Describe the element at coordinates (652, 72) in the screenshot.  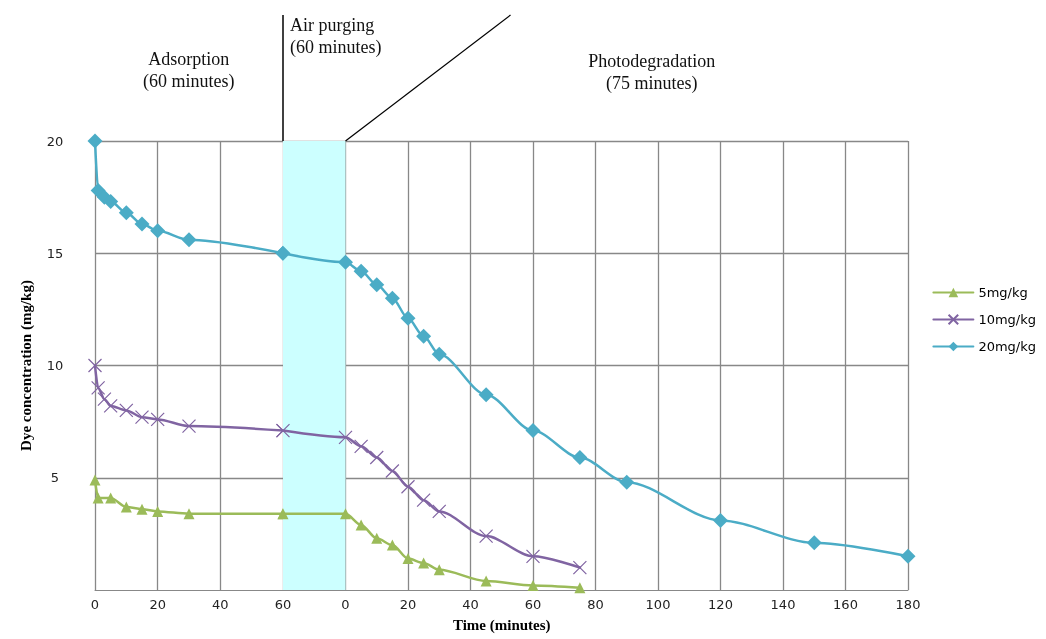
I see `text: Photodegradation (75 minutes)` at that location.